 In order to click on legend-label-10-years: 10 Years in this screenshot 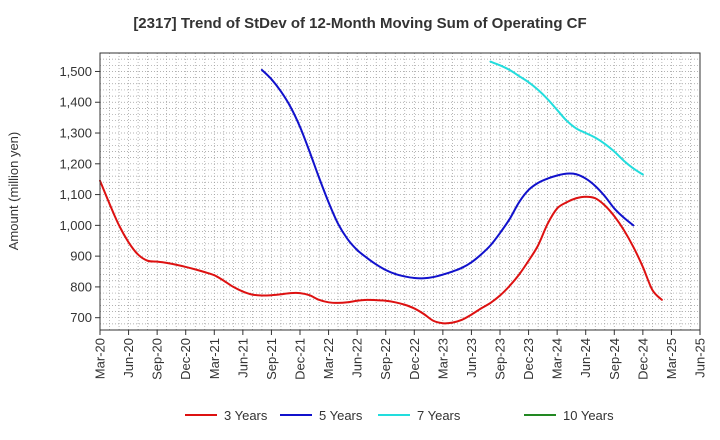, I will do `click(588, 415)`.